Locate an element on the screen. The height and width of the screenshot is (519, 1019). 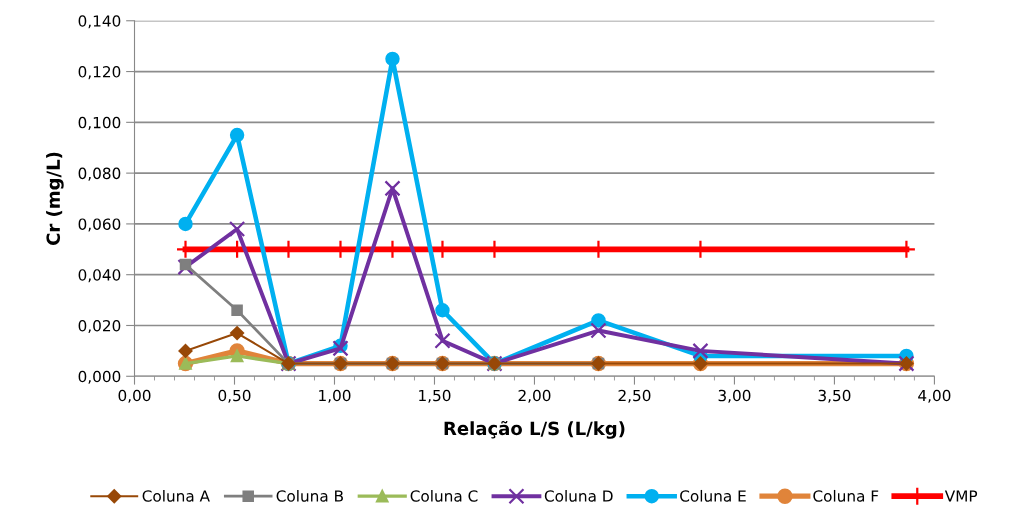
x-tick-label: 2,00 is located at coordinates (534, 396).